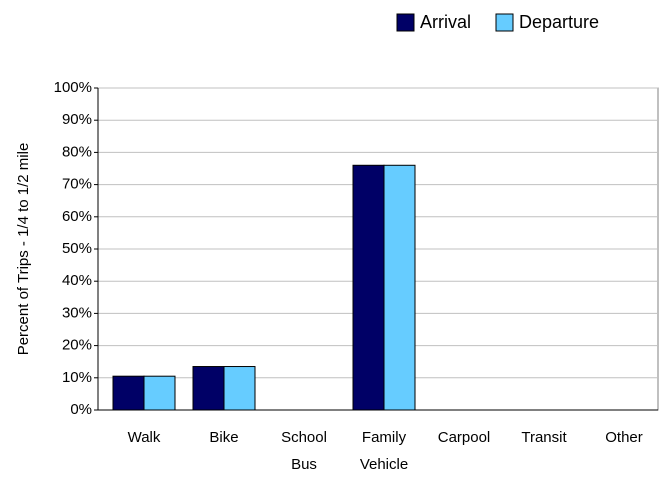  Describe the element at coordinates (77, 248) in the screenshot. I see `y-tick-label: 50%` at that location.